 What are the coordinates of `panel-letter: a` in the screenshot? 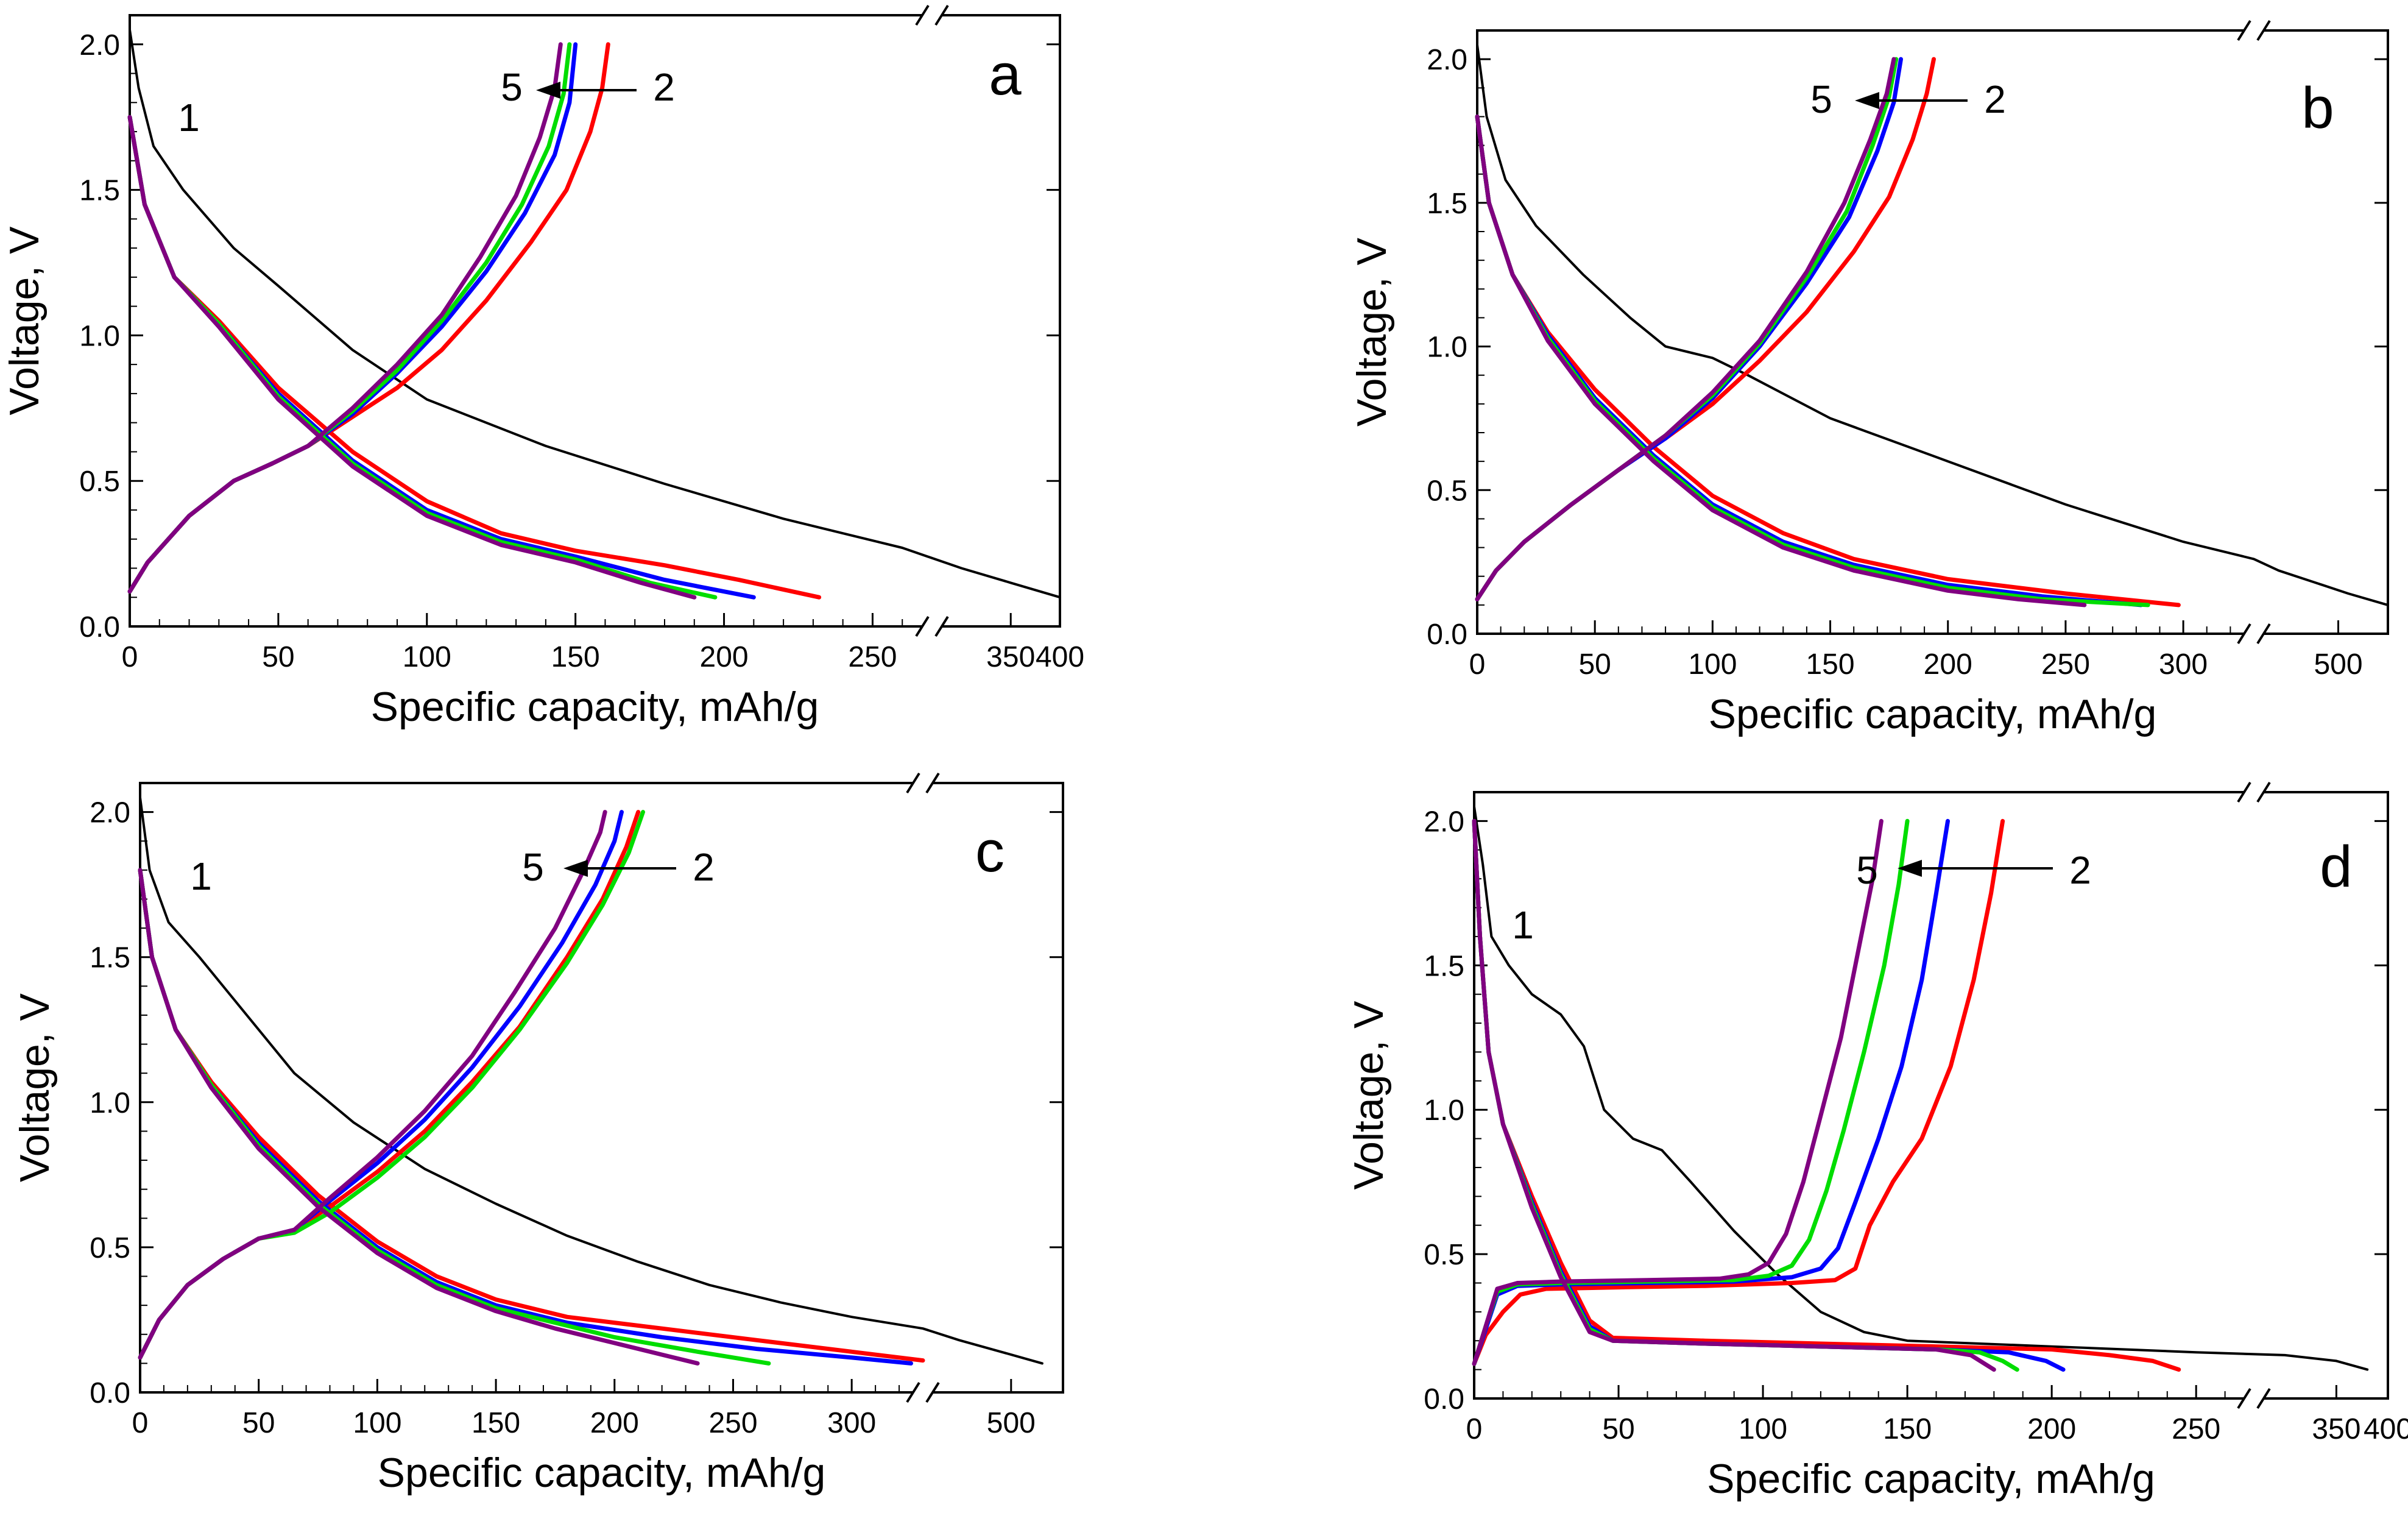 It's located at (1005, 74).